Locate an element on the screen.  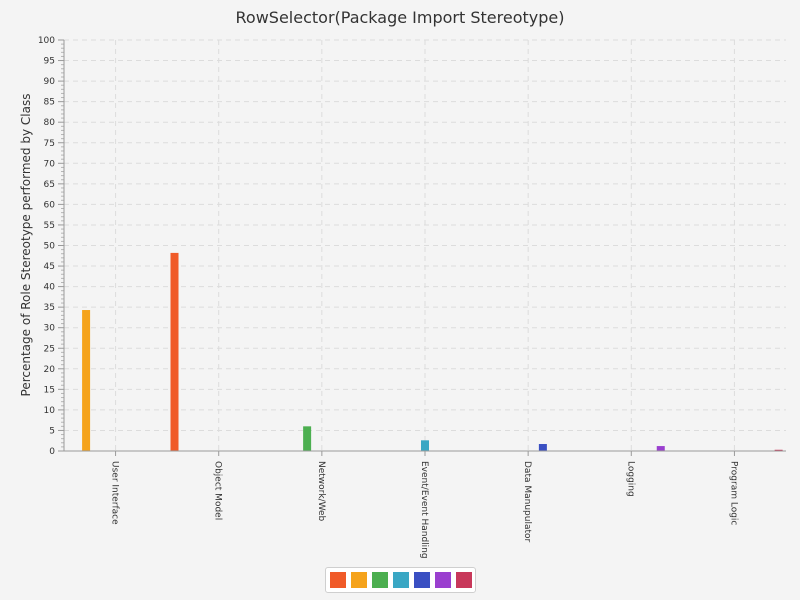
x-tick-label: Network/Web is located at coordinates (321, 491).